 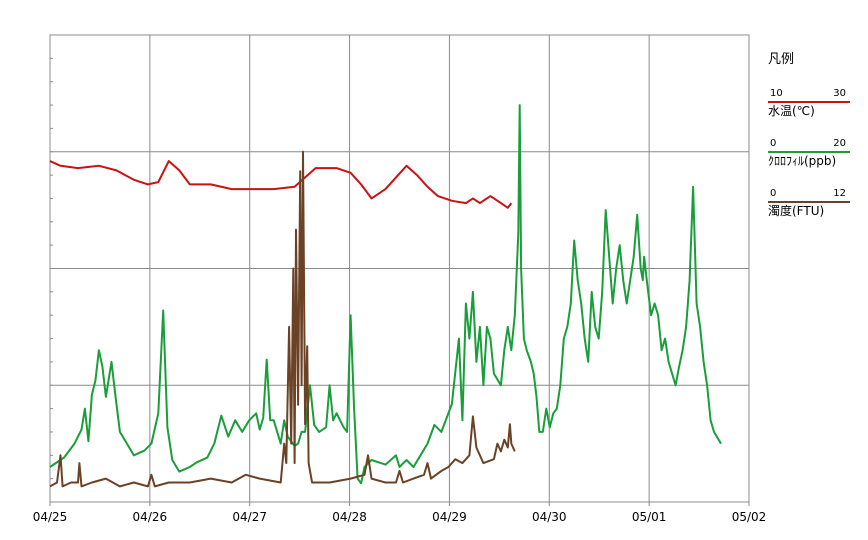 What do you see at coordinates (51, 268) in the screenshot?
I see `y-minor-ticks` at bounding box center [51, 268].